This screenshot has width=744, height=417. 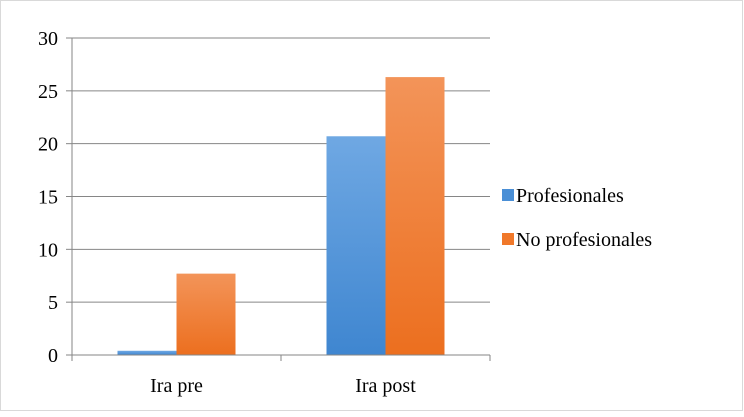 I want to click on legend: Profesionales No profesionales, so click(x=577, y=218).